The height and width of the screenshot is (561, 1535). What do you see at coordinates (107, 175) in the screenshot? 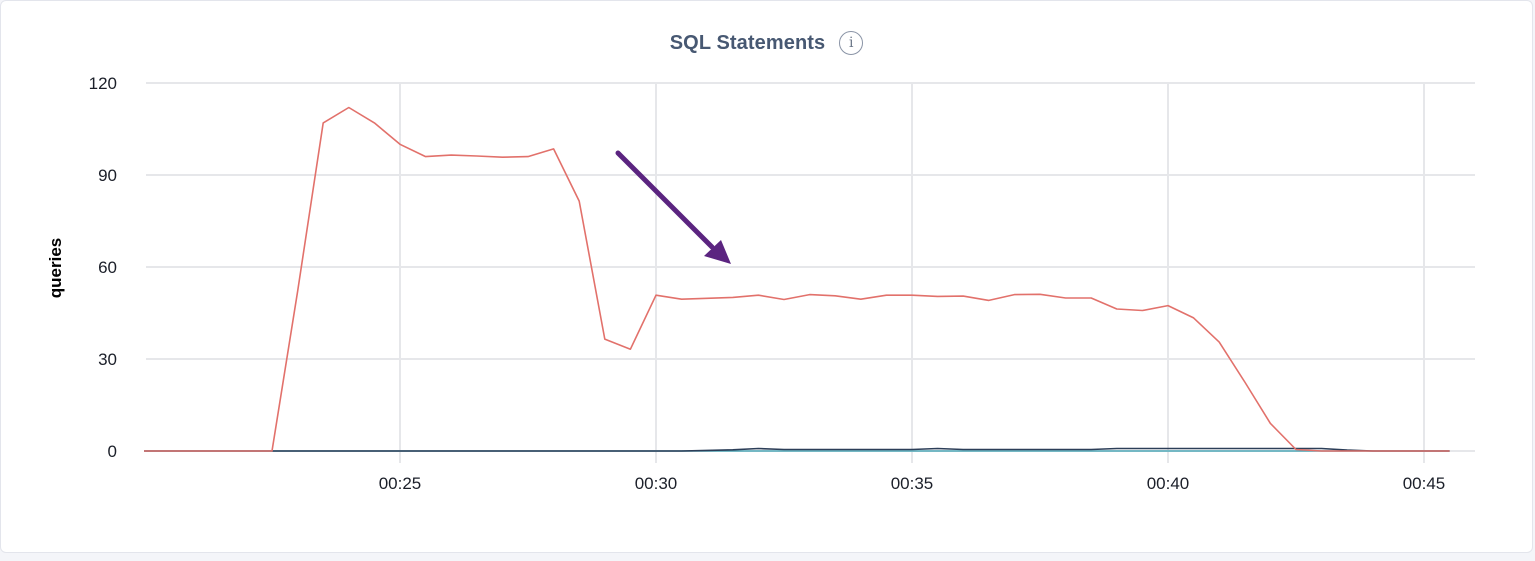
I see `y-tick-label: 90` at bounding box center [107, 175].